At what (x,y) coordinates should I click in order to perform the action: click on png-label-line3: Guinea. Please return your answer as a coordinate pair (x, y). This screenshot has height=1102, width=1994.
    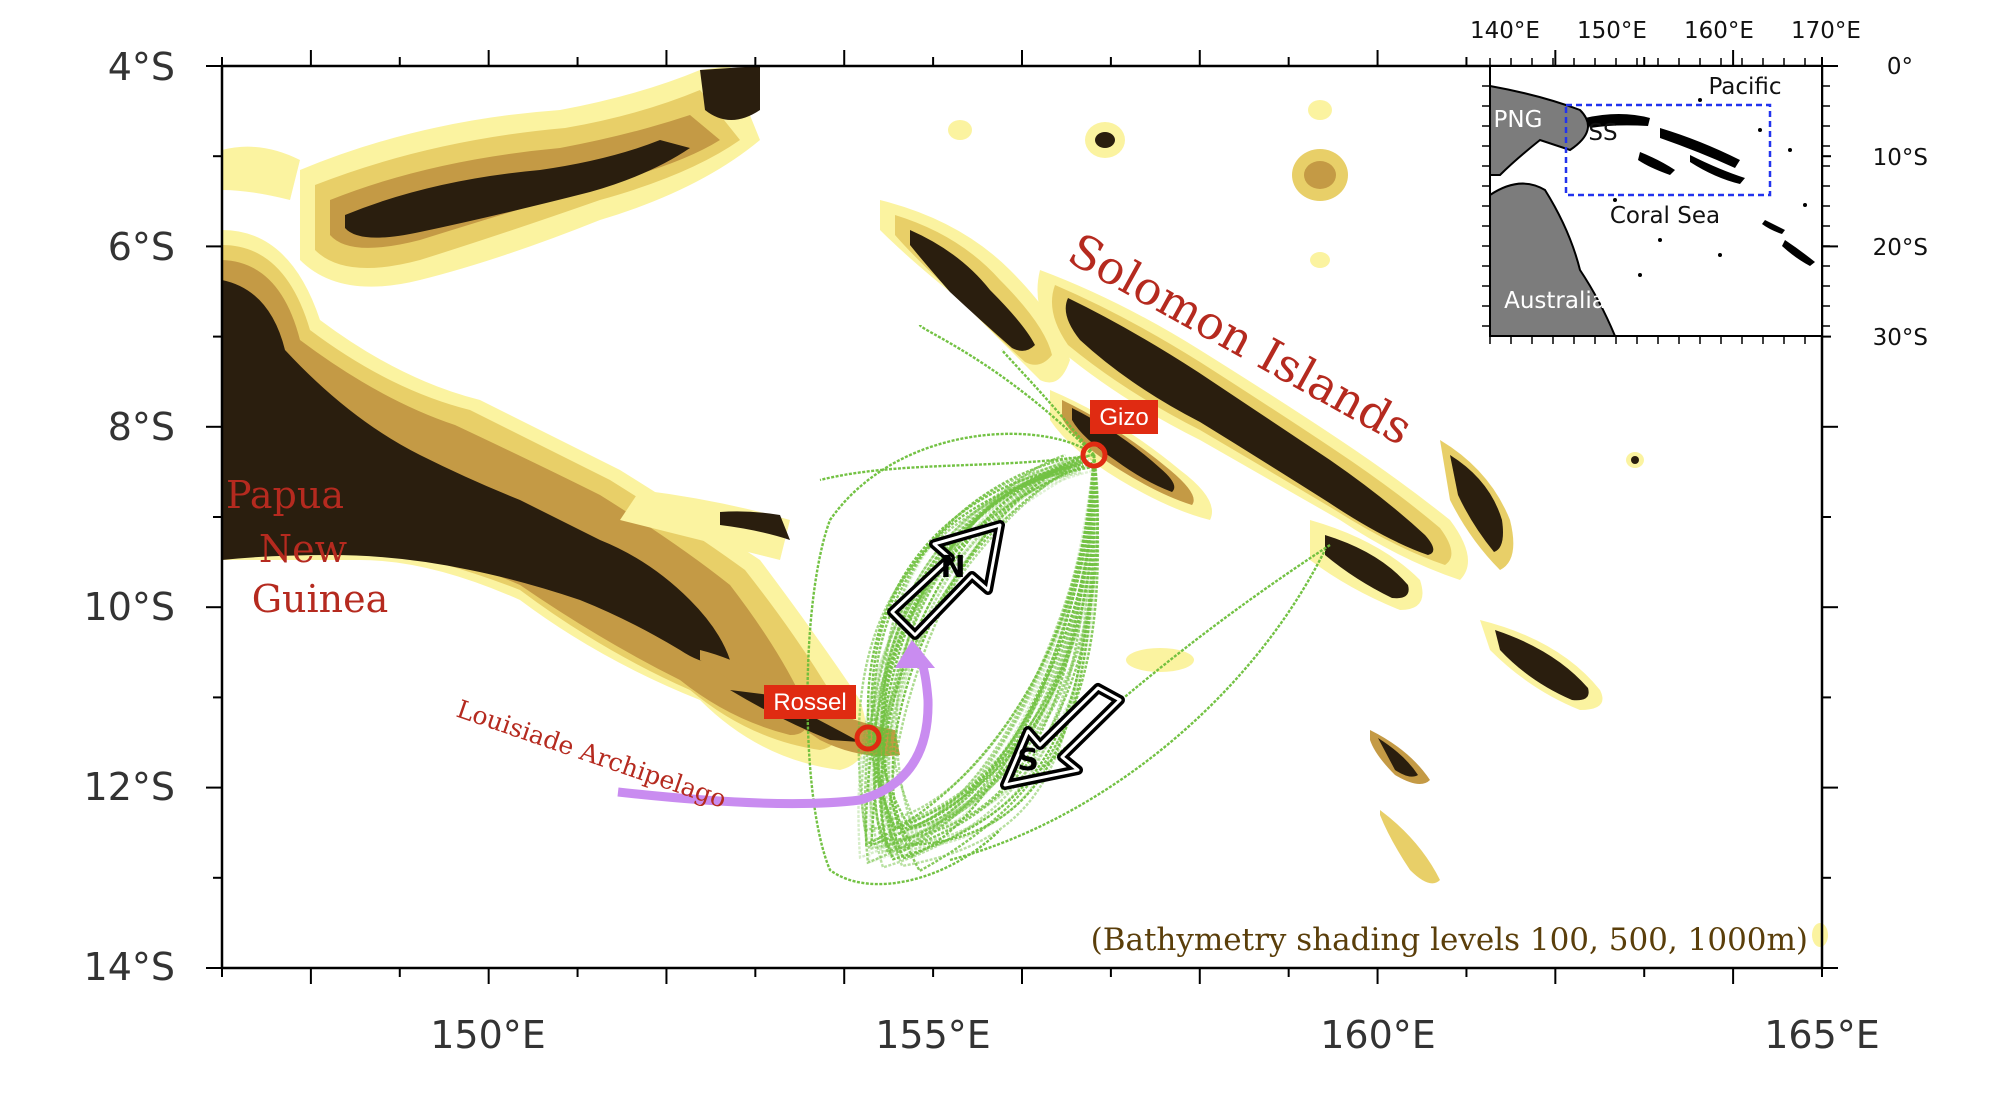
    Looking at the image, I should click on (320, 599).